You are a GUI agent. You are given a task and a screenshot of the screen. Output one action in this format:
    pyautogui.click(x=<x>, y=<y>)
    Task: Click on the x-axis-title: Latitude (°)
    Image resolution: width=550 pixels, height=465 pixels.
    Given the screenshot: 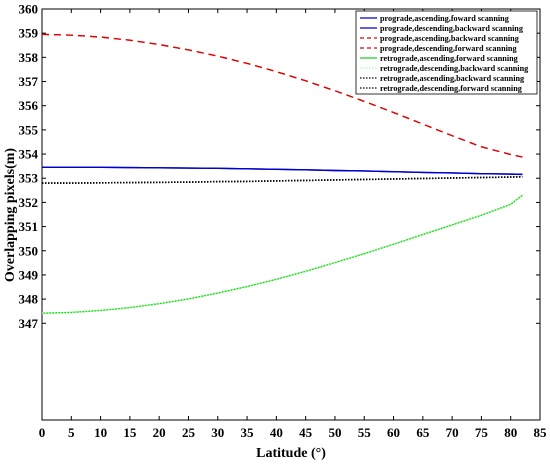 What is the action you would take?
    pyautogui.click(x=291, y=453)
    